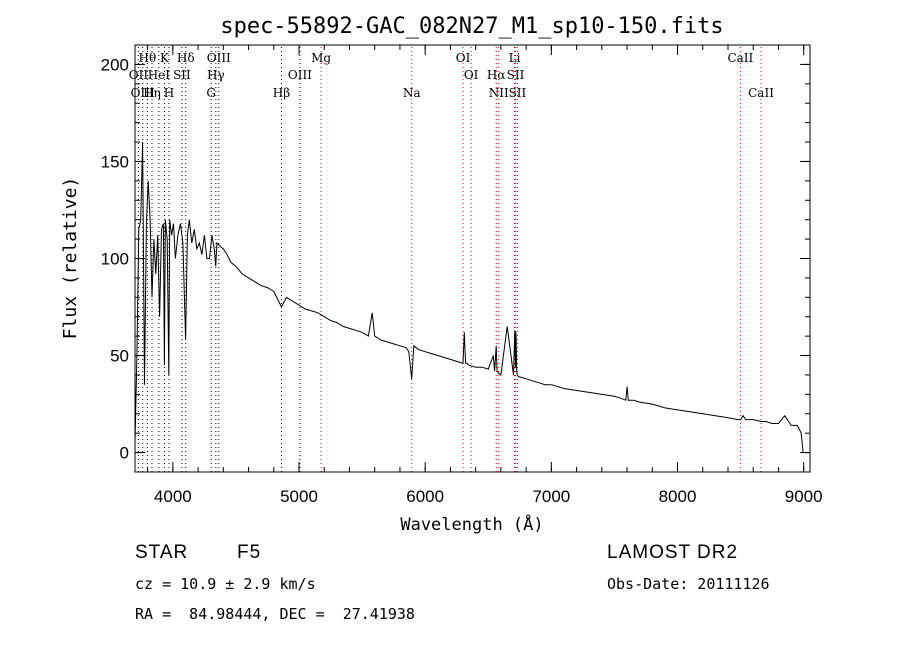 The height and width of the screenshot is (650, 900). Describe the element at coordinates (471, 26) in the screenshot. I see `chart-title: spec-55892-GAC_082N27_M1_sp10-150.fits` at that location.